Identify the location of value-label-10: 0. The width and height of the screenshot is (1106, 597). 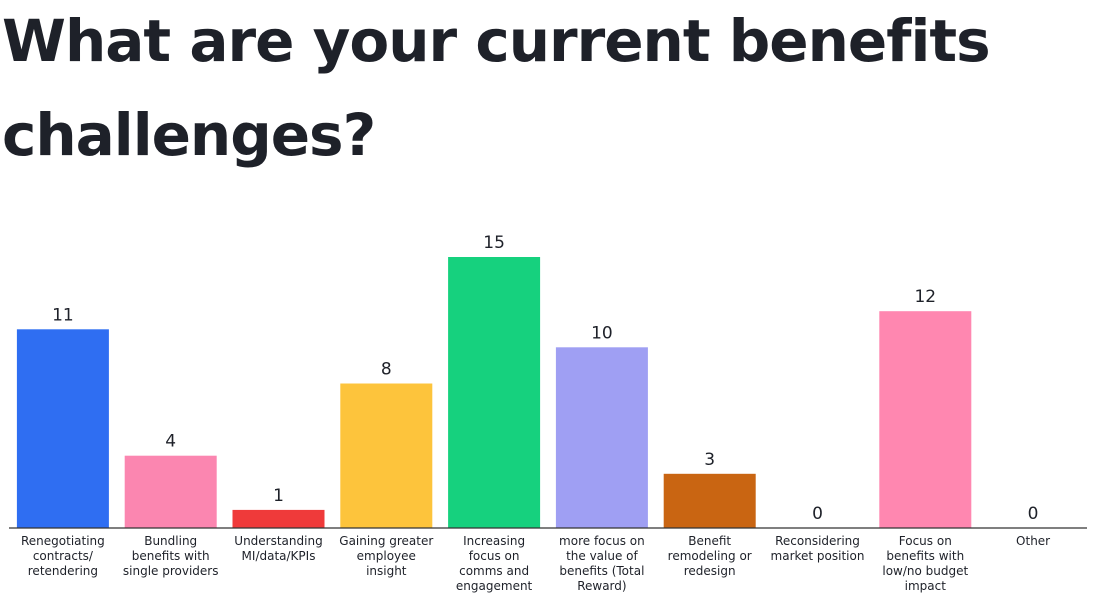
(1033, 514).